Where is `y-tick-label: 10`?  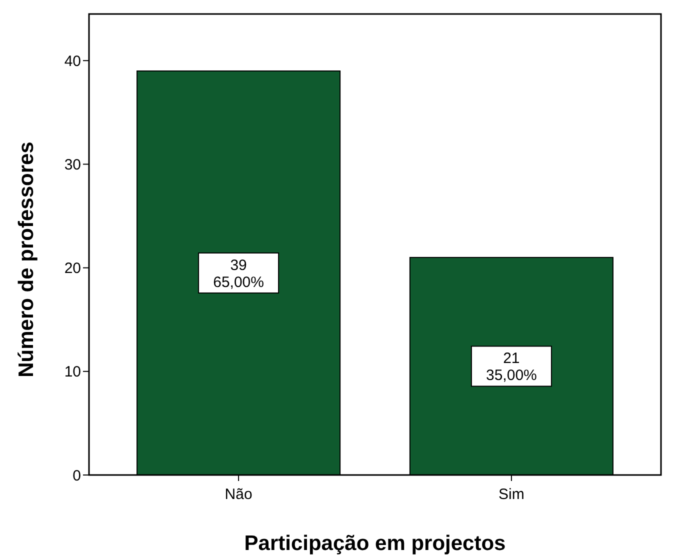 y-tick-label: 10 is located at coordinates (72, 372).